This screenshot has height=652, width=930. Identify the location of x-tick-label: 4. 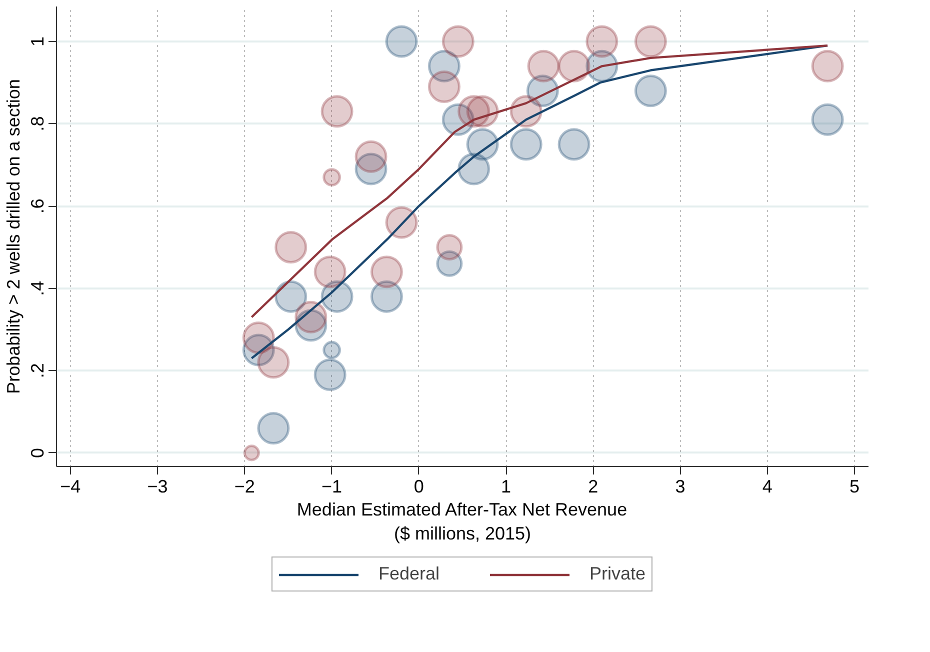
(767, 486).